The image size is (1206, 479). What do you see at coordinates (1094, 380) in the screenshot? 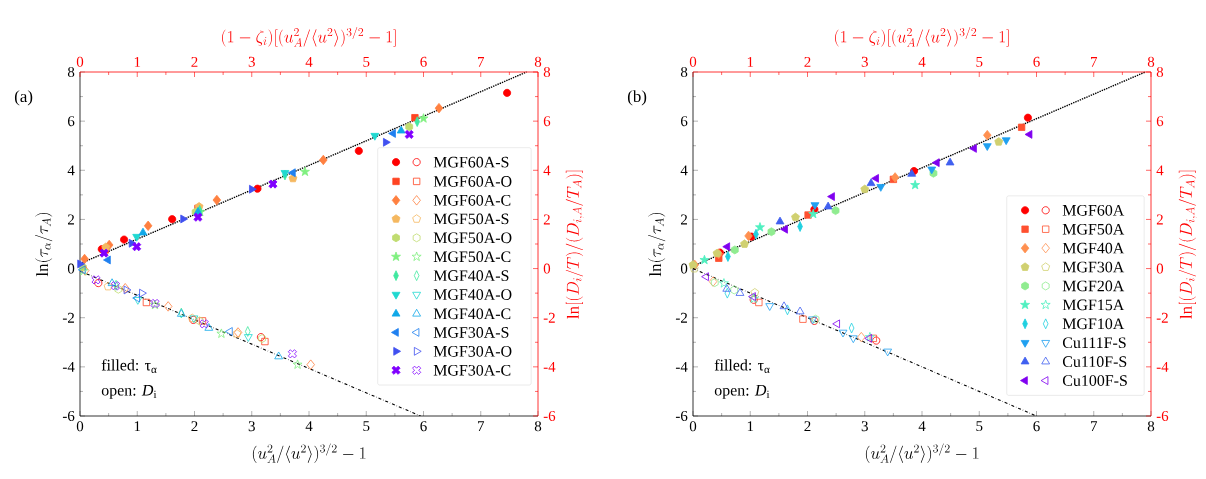
I see `legend-label: Cu100F-S` at bounding box center [1094, 380].